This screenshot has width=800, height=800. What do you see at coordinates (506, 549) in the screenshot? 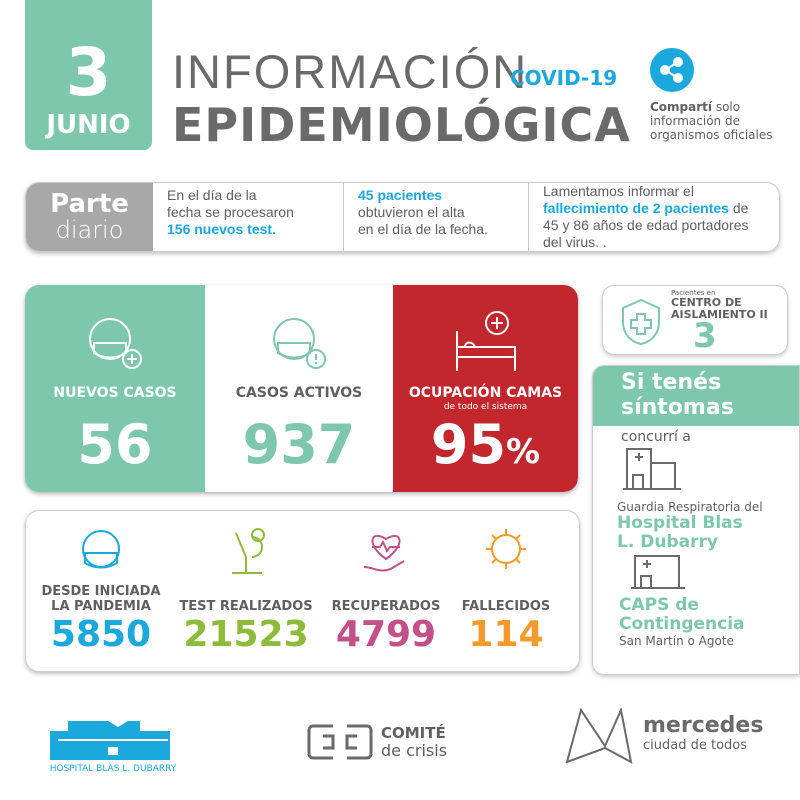
I see `virus-icon` at bounding box center [506, 549].